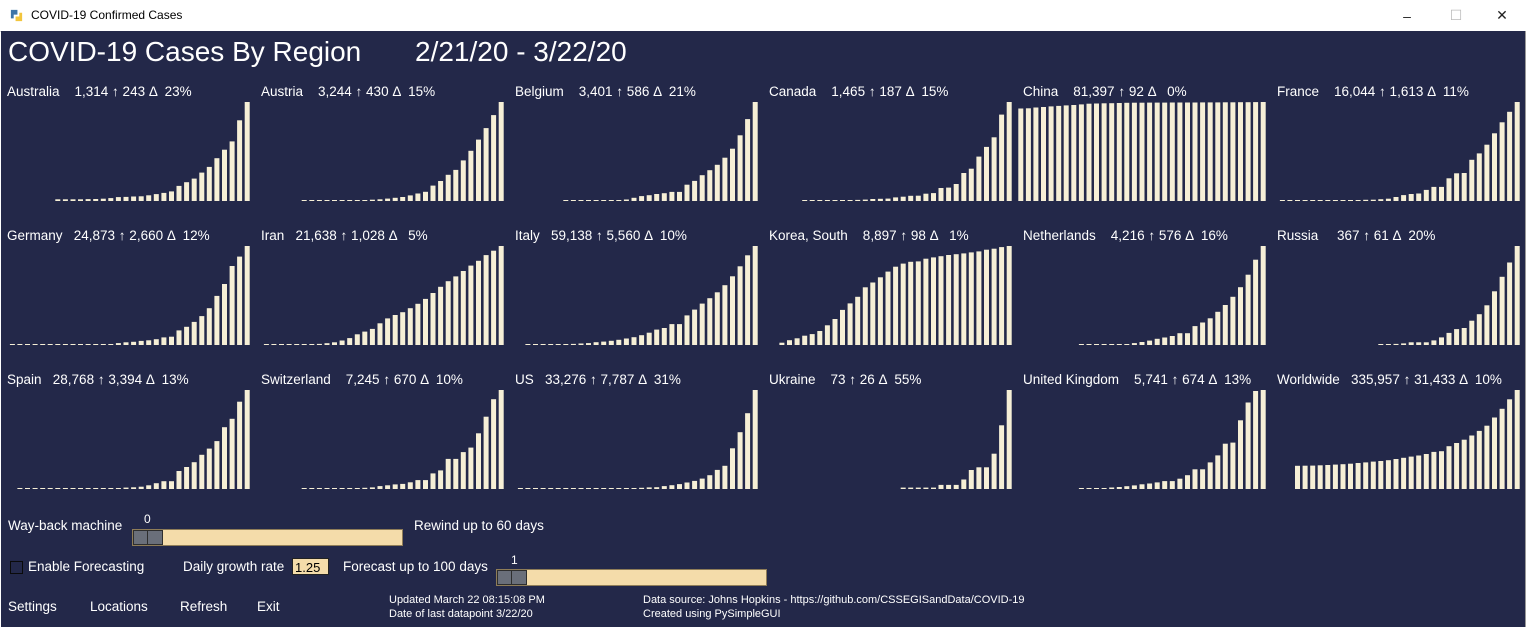  Describe the element at coordinates (16, 567) in the screenshot. I see `forecast-checkbox` at that location.